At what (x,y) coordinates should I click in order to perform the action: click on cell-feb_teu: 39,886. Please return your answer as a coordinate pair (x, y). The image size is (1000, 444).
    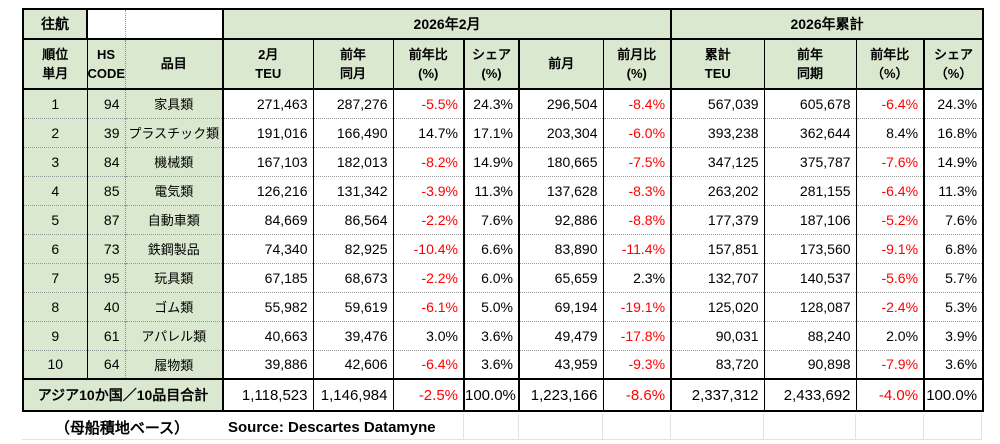
    Looking at the image, I should click on (267, 364).